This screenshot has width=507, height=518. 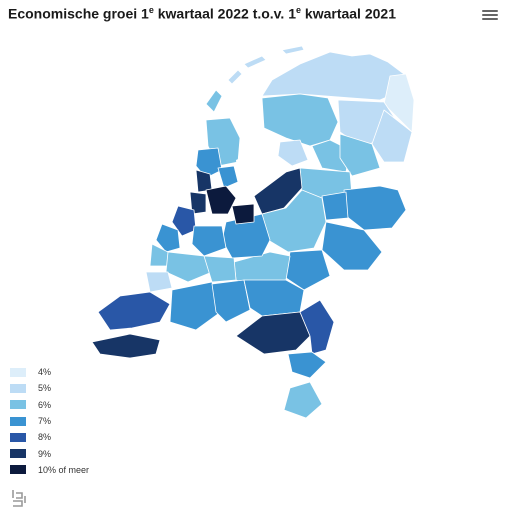 What do you see at coordinates (274, 298) in the screenshot?
I see `region-noordoost-brabant` at bounding box center [274, 298].